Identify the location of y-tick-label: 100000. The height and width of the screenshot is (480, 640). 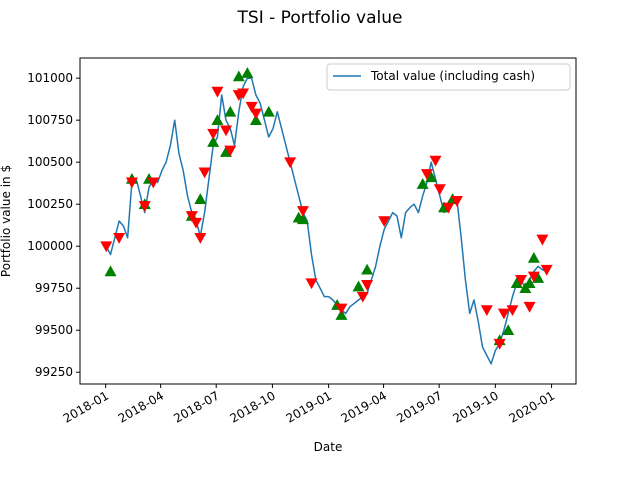
(50, 246).